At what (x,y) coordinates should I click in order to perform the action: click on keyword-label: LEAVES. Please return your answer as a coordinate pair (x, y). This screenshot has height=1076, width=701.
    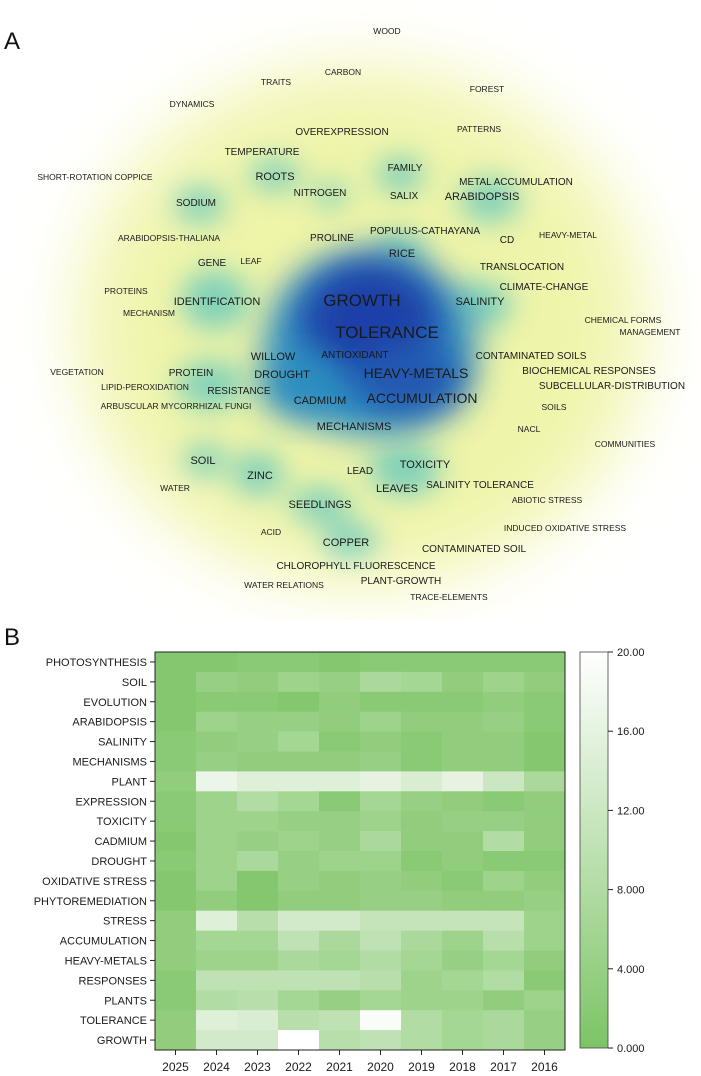
    Looking at the image, I should click on (397, 489).